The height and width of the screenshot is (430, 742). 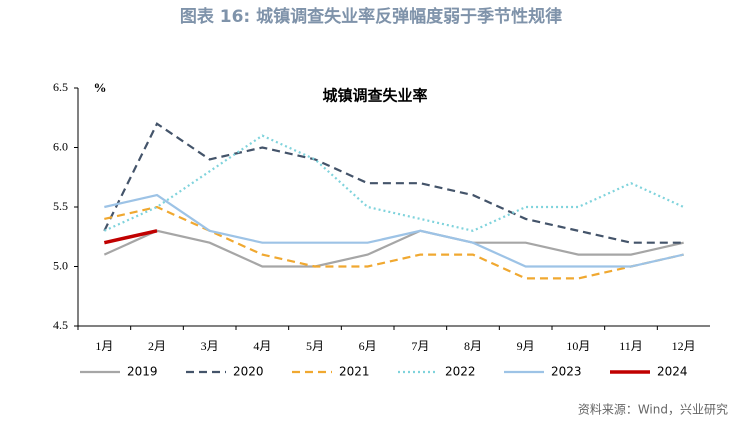 I want to click on chart-title: 图表 16: 城镇调查失业率反弹幅度弱于季节性规律, so click(x=371, y=16).